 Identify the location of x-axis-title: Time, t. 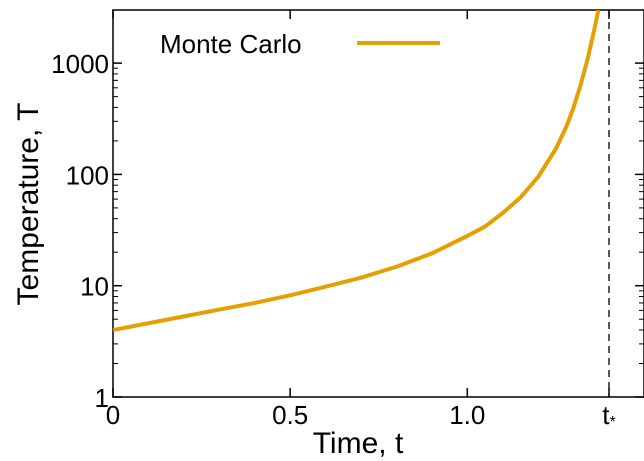
(358, 443).